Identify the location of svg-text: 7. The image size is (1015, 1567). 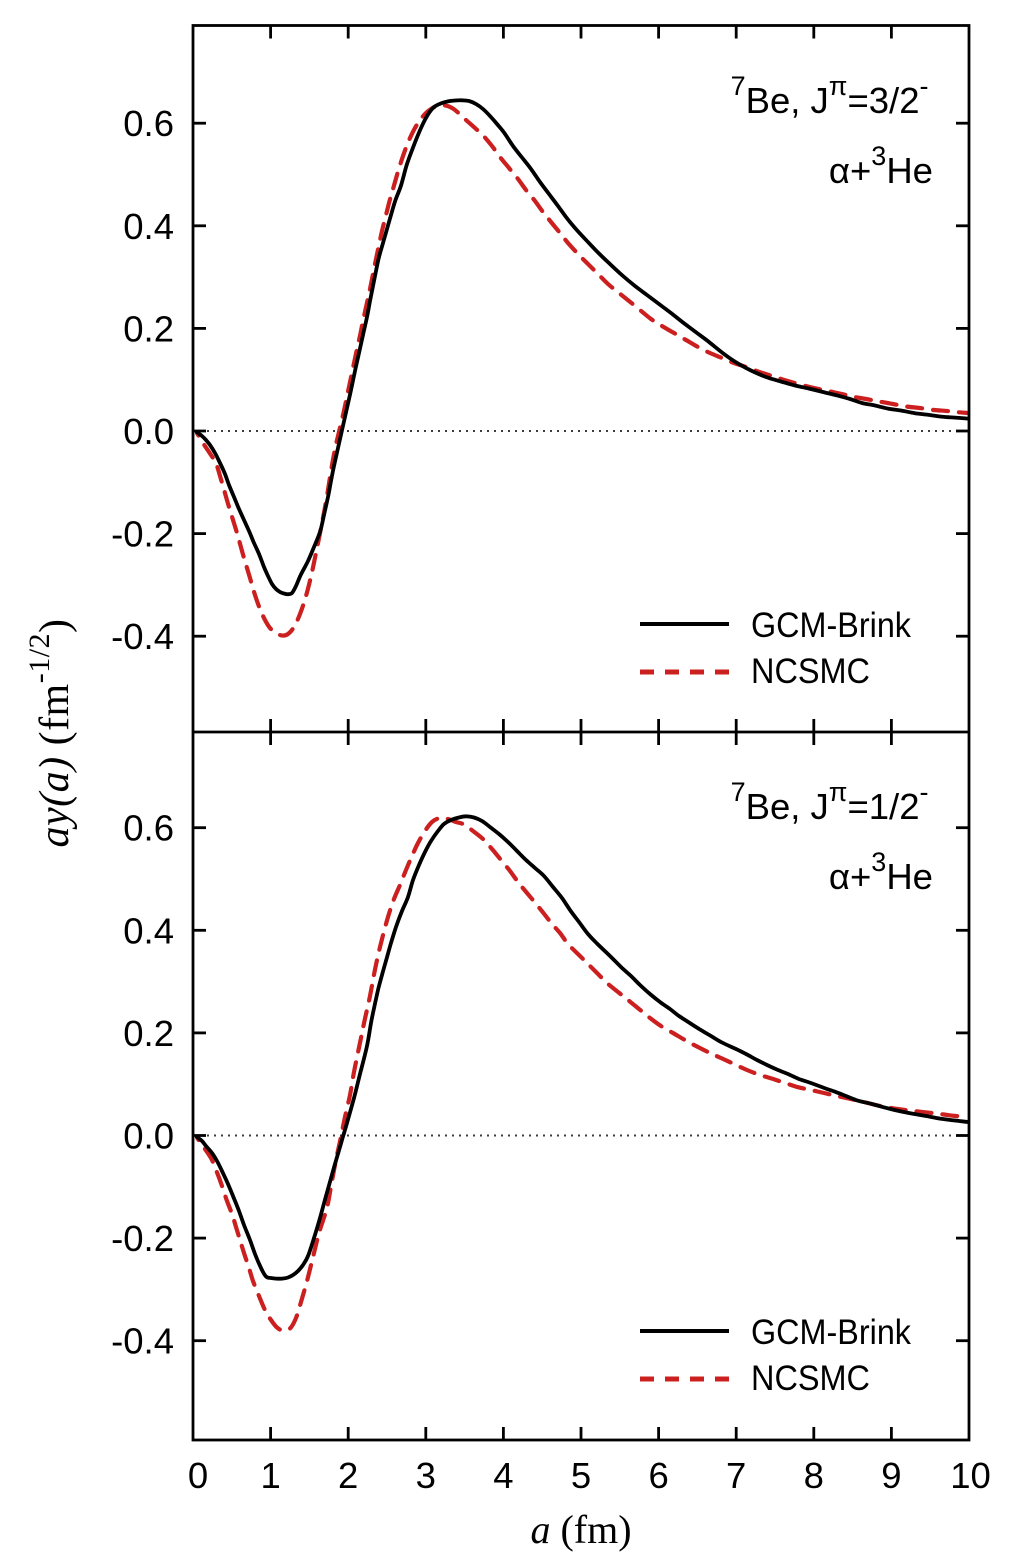
(736, 1475).